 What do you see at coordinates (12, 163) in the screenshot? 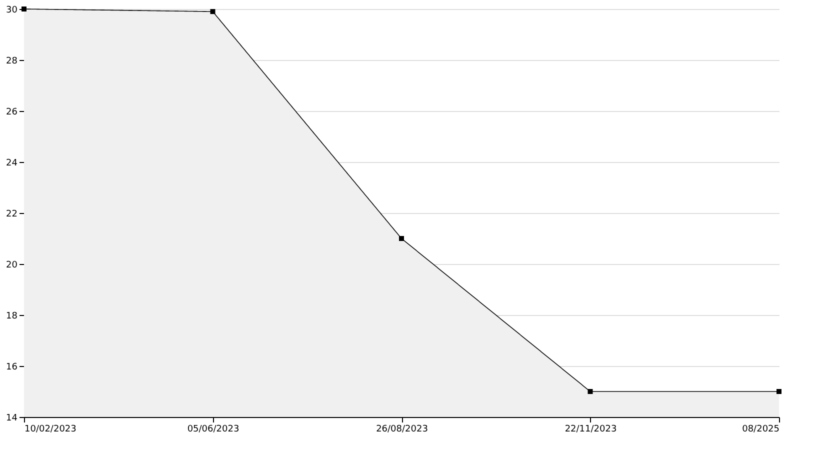
I see `y-tick-label: 24` at bounding box center [12, 163].